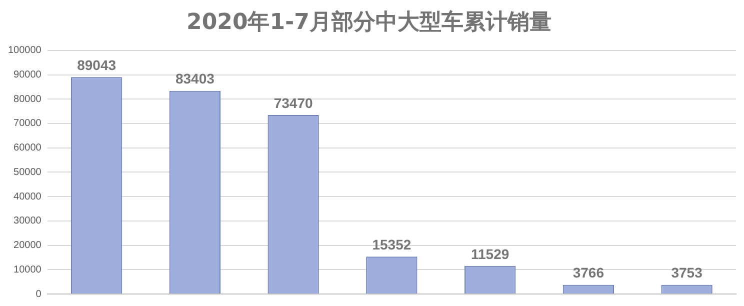 The image size is (744, 306). I want to click on data-label: 83403, so click(195, 78).